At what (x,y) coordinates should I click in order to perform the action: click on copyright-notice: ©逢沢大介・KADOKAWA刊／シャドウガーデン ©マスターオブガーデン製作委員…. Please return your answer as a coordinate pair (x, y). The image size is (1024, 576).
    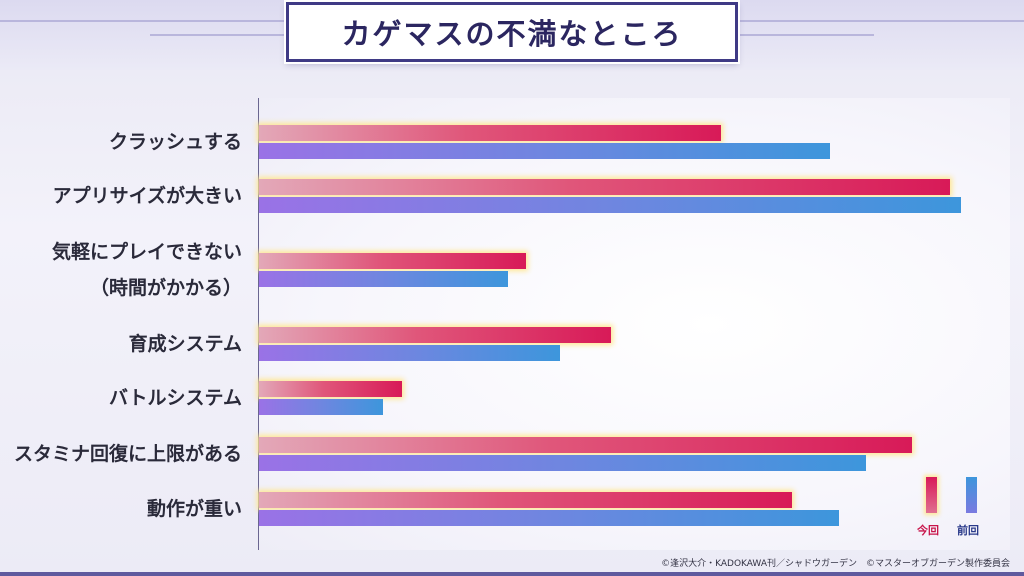
    Looking at the image, I should click on (835, 564).